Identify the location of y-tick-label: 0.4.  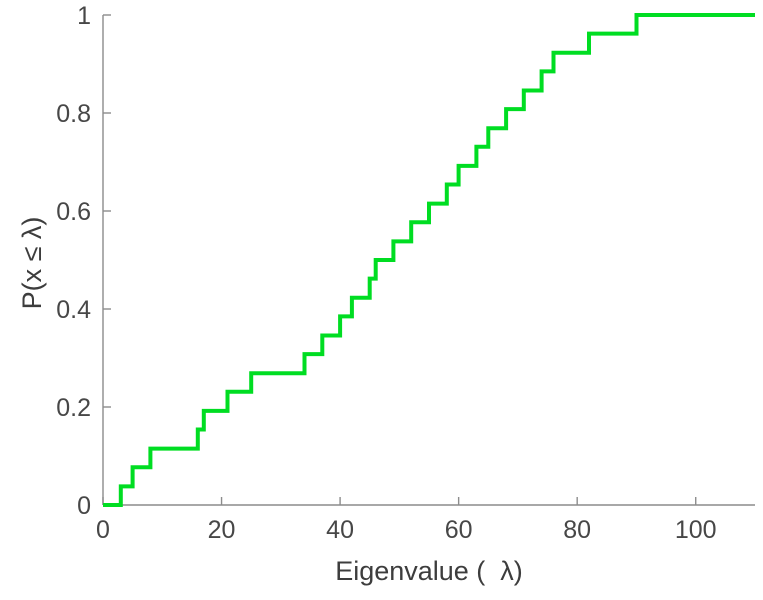
(73, 310).